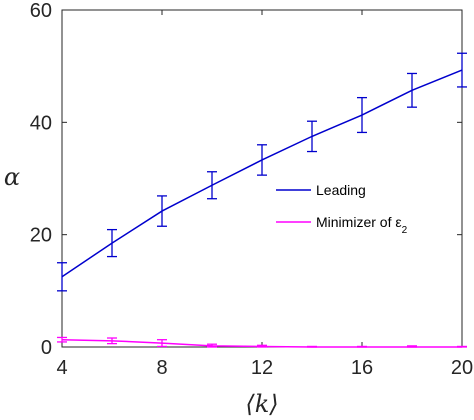  What do you see at coordinates (161, 368) in the screenshot?
I see `x-tick-label: 8` at bounding box center [161, 368].